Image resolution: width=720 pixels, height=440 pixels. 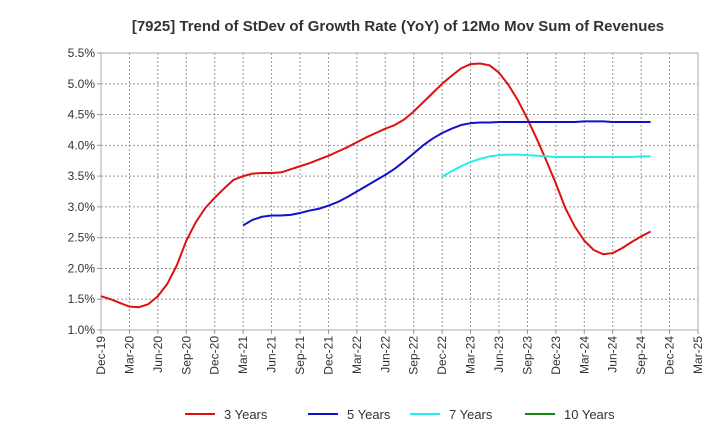 What do you see at coordinates (641, 355) in the screenshot?
I see `x-tick-label: Sep-24` at bounding box center [641, 355].